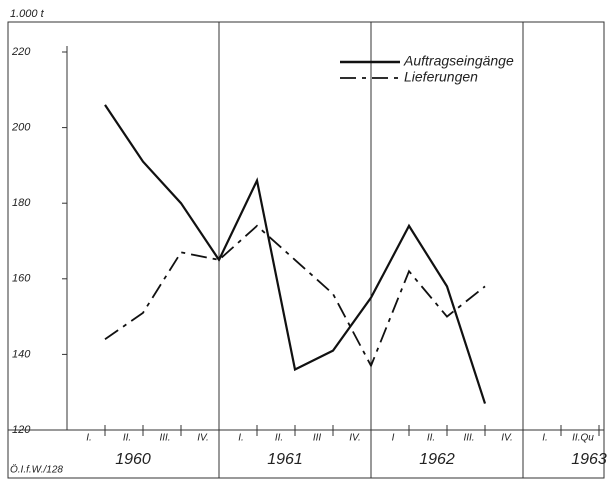 Image resolution: width=609 pixels, height=480 pixels. What do you see at coordinates (589, 459) in the screenshot?
I see `year-label: 1963` at bounding box center [589, 459].